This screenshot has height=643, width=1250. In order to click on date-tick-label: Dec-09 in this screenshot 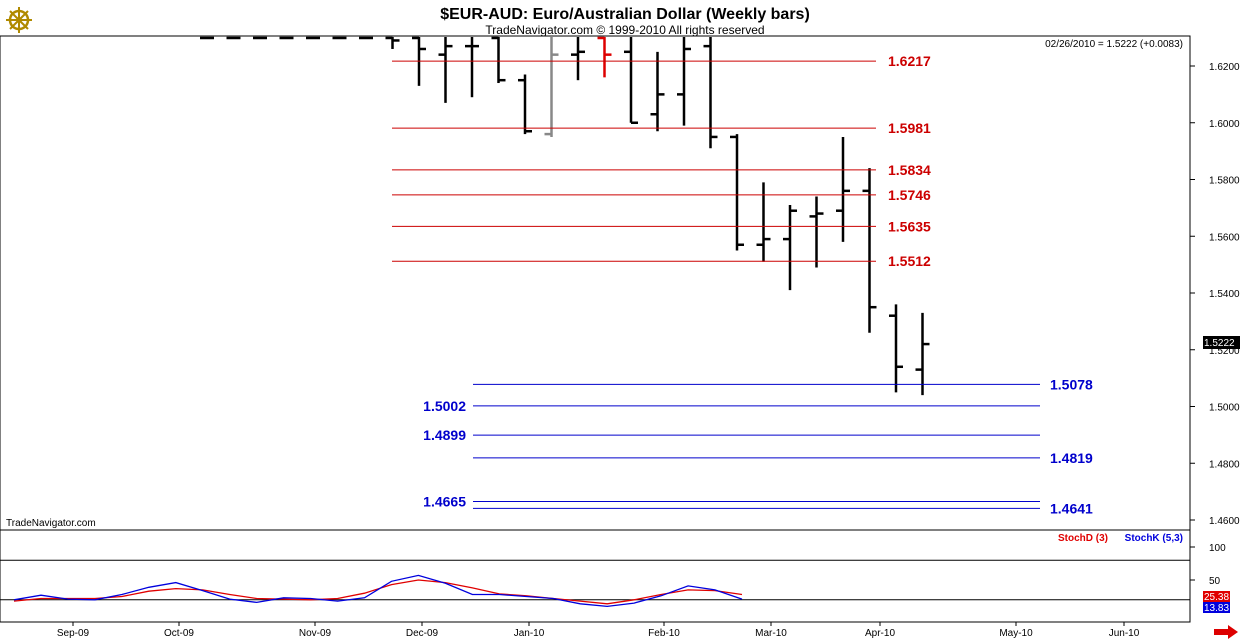, I will do `click(422, 633)`.